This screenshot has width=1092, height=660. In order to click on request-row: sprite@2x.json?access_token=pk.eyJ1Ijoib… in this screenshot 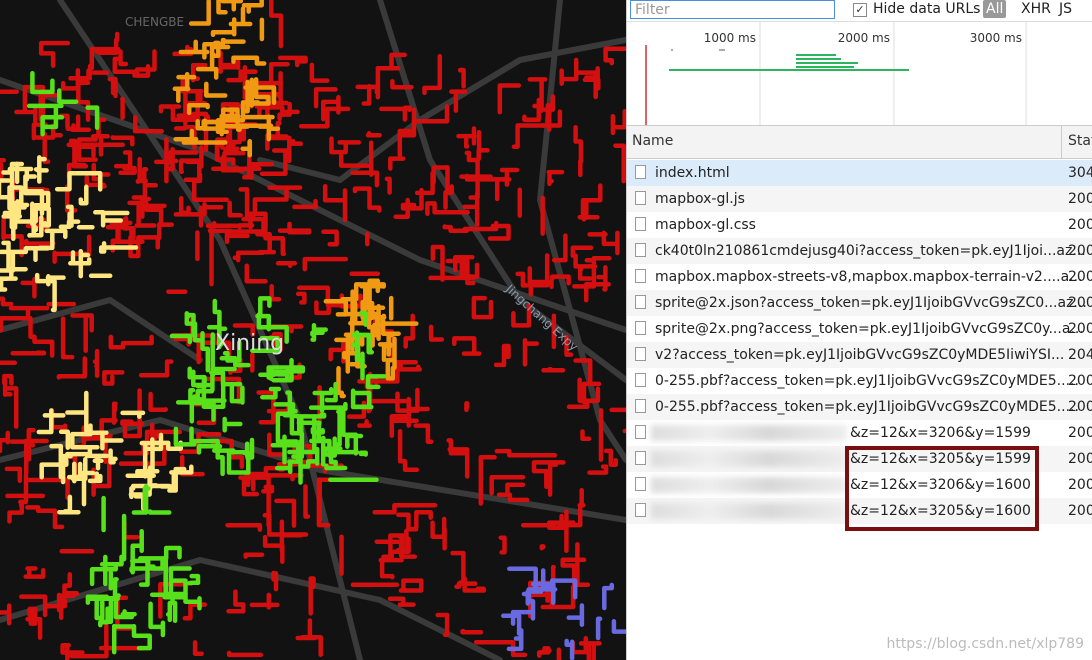, I will do `click(859, 303)`.